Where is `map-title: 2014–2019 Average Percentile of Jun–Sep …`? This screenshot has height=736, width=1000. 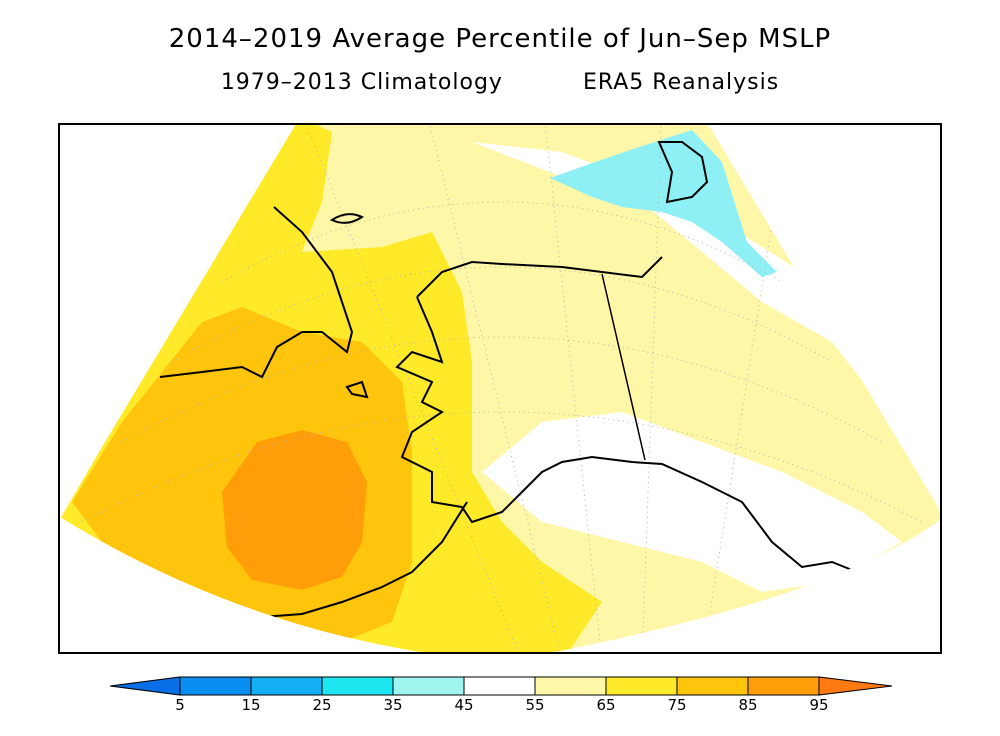 map-title: 2014–2019 Average Percentile of Jun–Sep … is located at coordinates (500, 39).